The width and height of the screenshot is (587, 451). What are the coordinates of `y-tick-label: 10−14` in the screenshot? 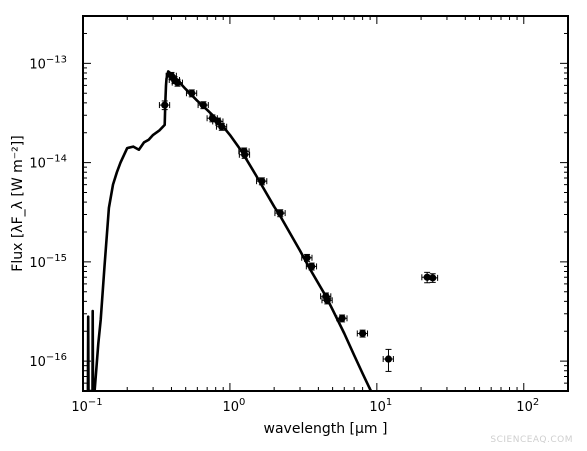 It's located at (48, 163).